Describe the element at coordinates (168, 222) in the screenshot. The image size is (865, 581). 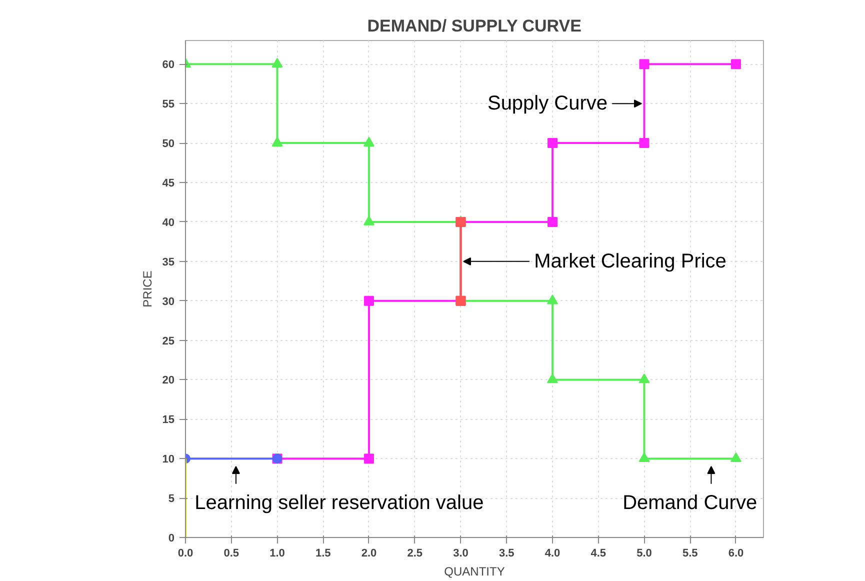
I see `y-tick-label: 40` at that location.